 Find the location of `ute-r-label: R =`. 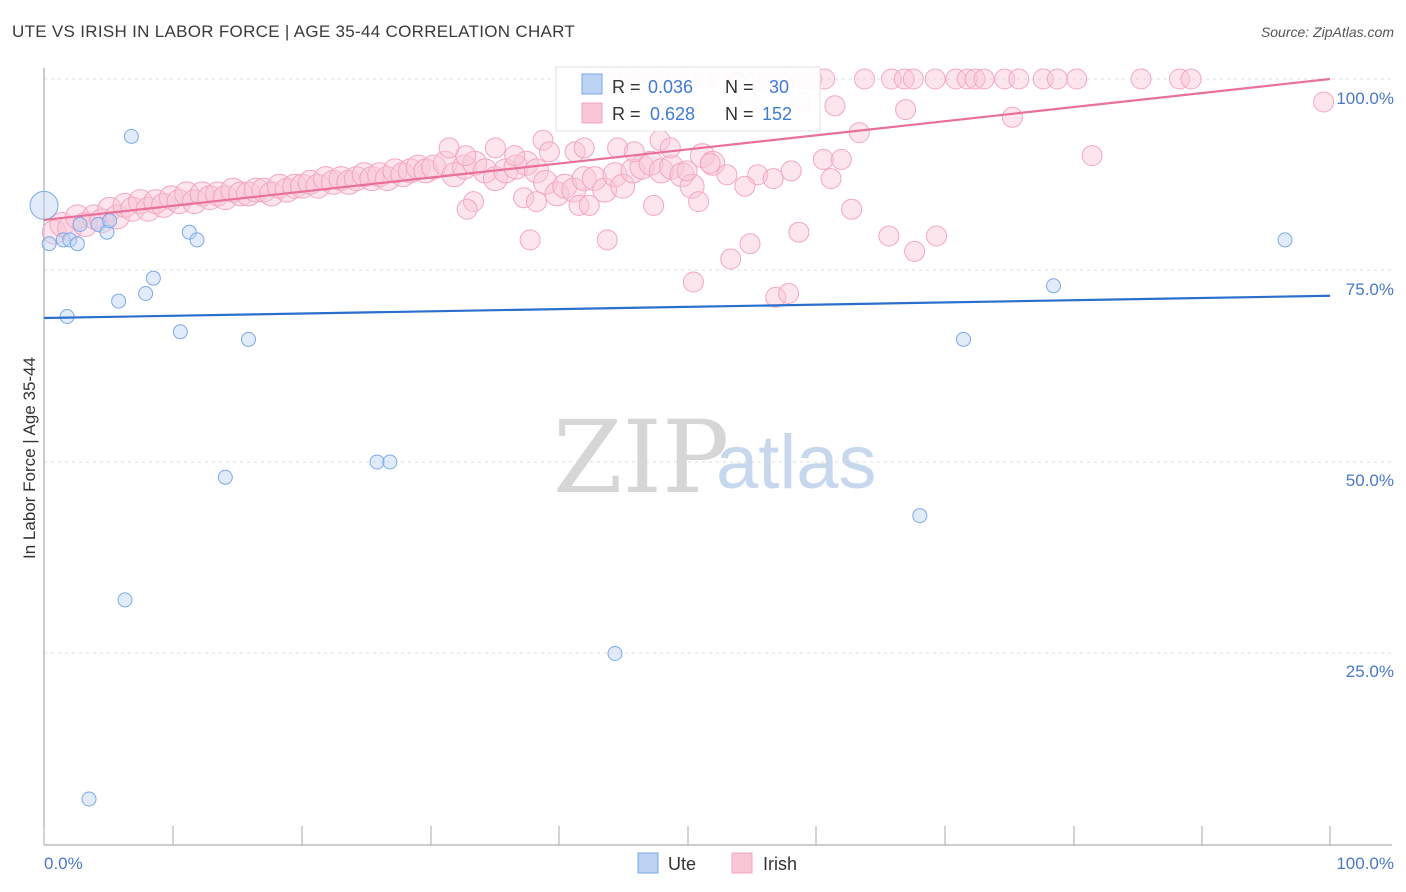

ute-r-label: R = is located at coordinates (626, 87).